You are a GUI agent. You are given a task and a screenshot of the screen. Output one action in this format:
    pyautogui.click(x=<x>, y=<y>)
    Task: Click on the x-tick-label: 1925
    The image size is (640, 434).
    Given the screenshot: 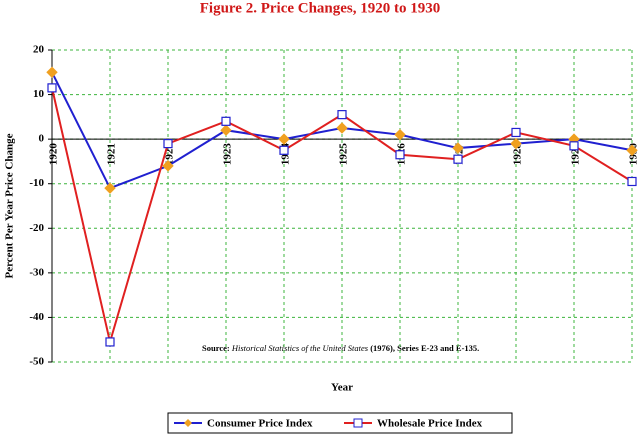 What is the action you would take?
    pyautogui.click(x=344, y=154)
    